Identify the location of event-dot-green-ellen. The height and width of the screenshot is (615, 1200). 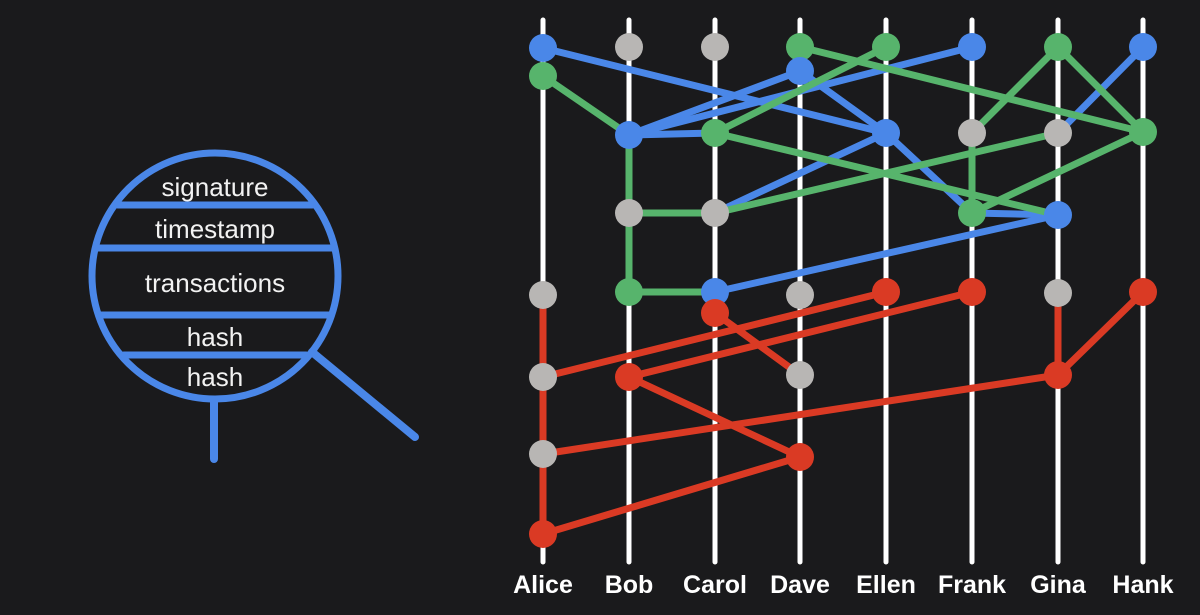
(886, 47).